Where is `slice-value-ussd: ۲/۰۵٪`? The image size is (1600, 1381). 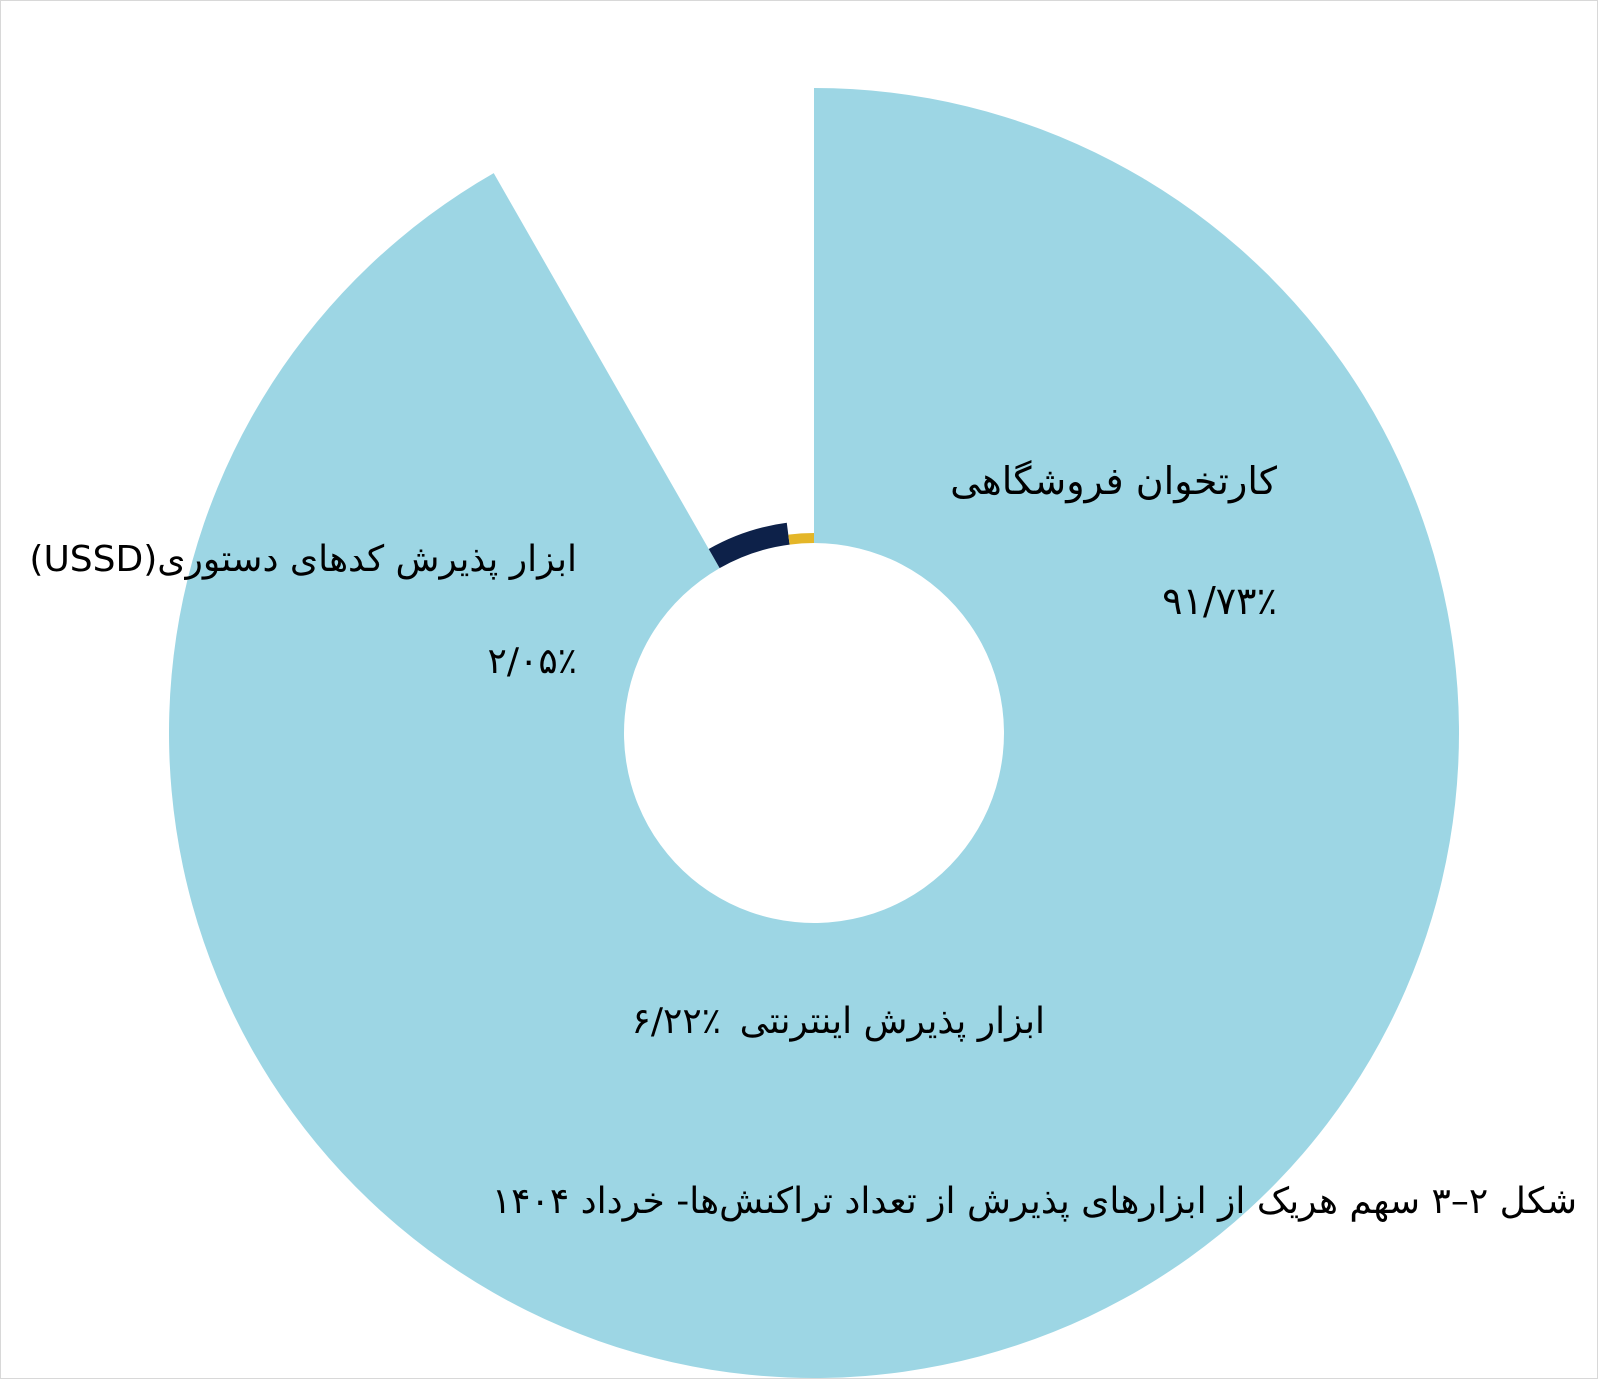 slice-value-ussd: ۲/۰۵٪ is located at coordinates (532, 661).